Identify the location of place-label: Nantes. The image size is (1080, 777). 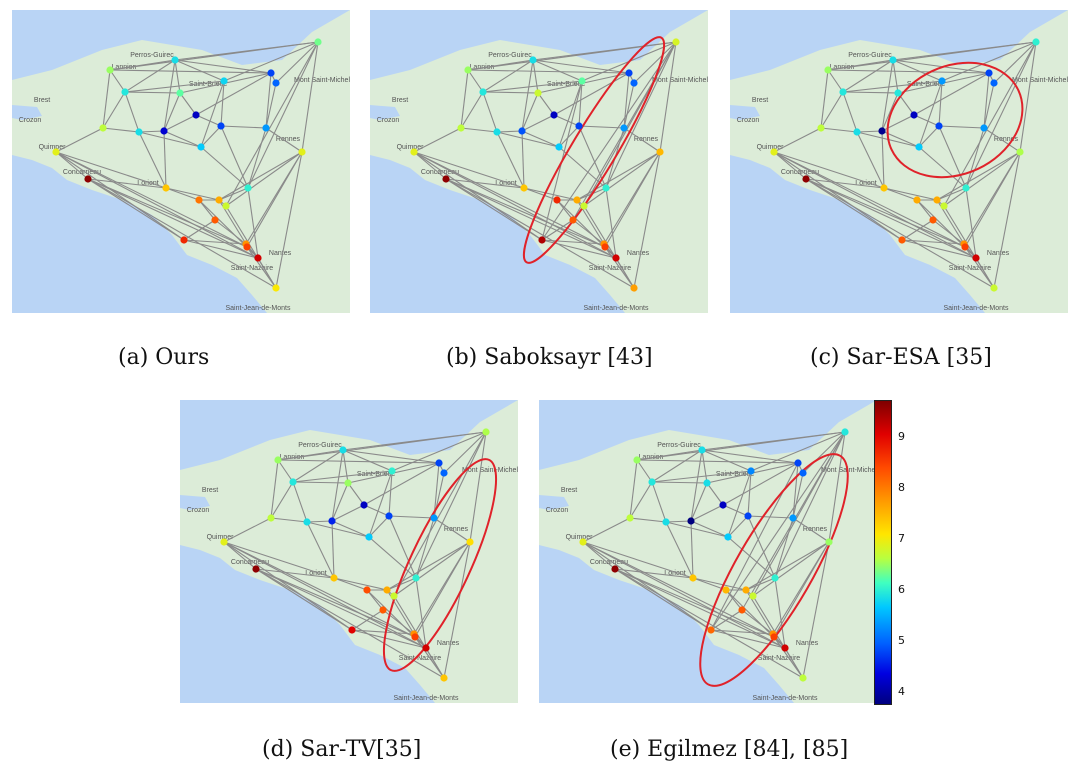
(807, 643).